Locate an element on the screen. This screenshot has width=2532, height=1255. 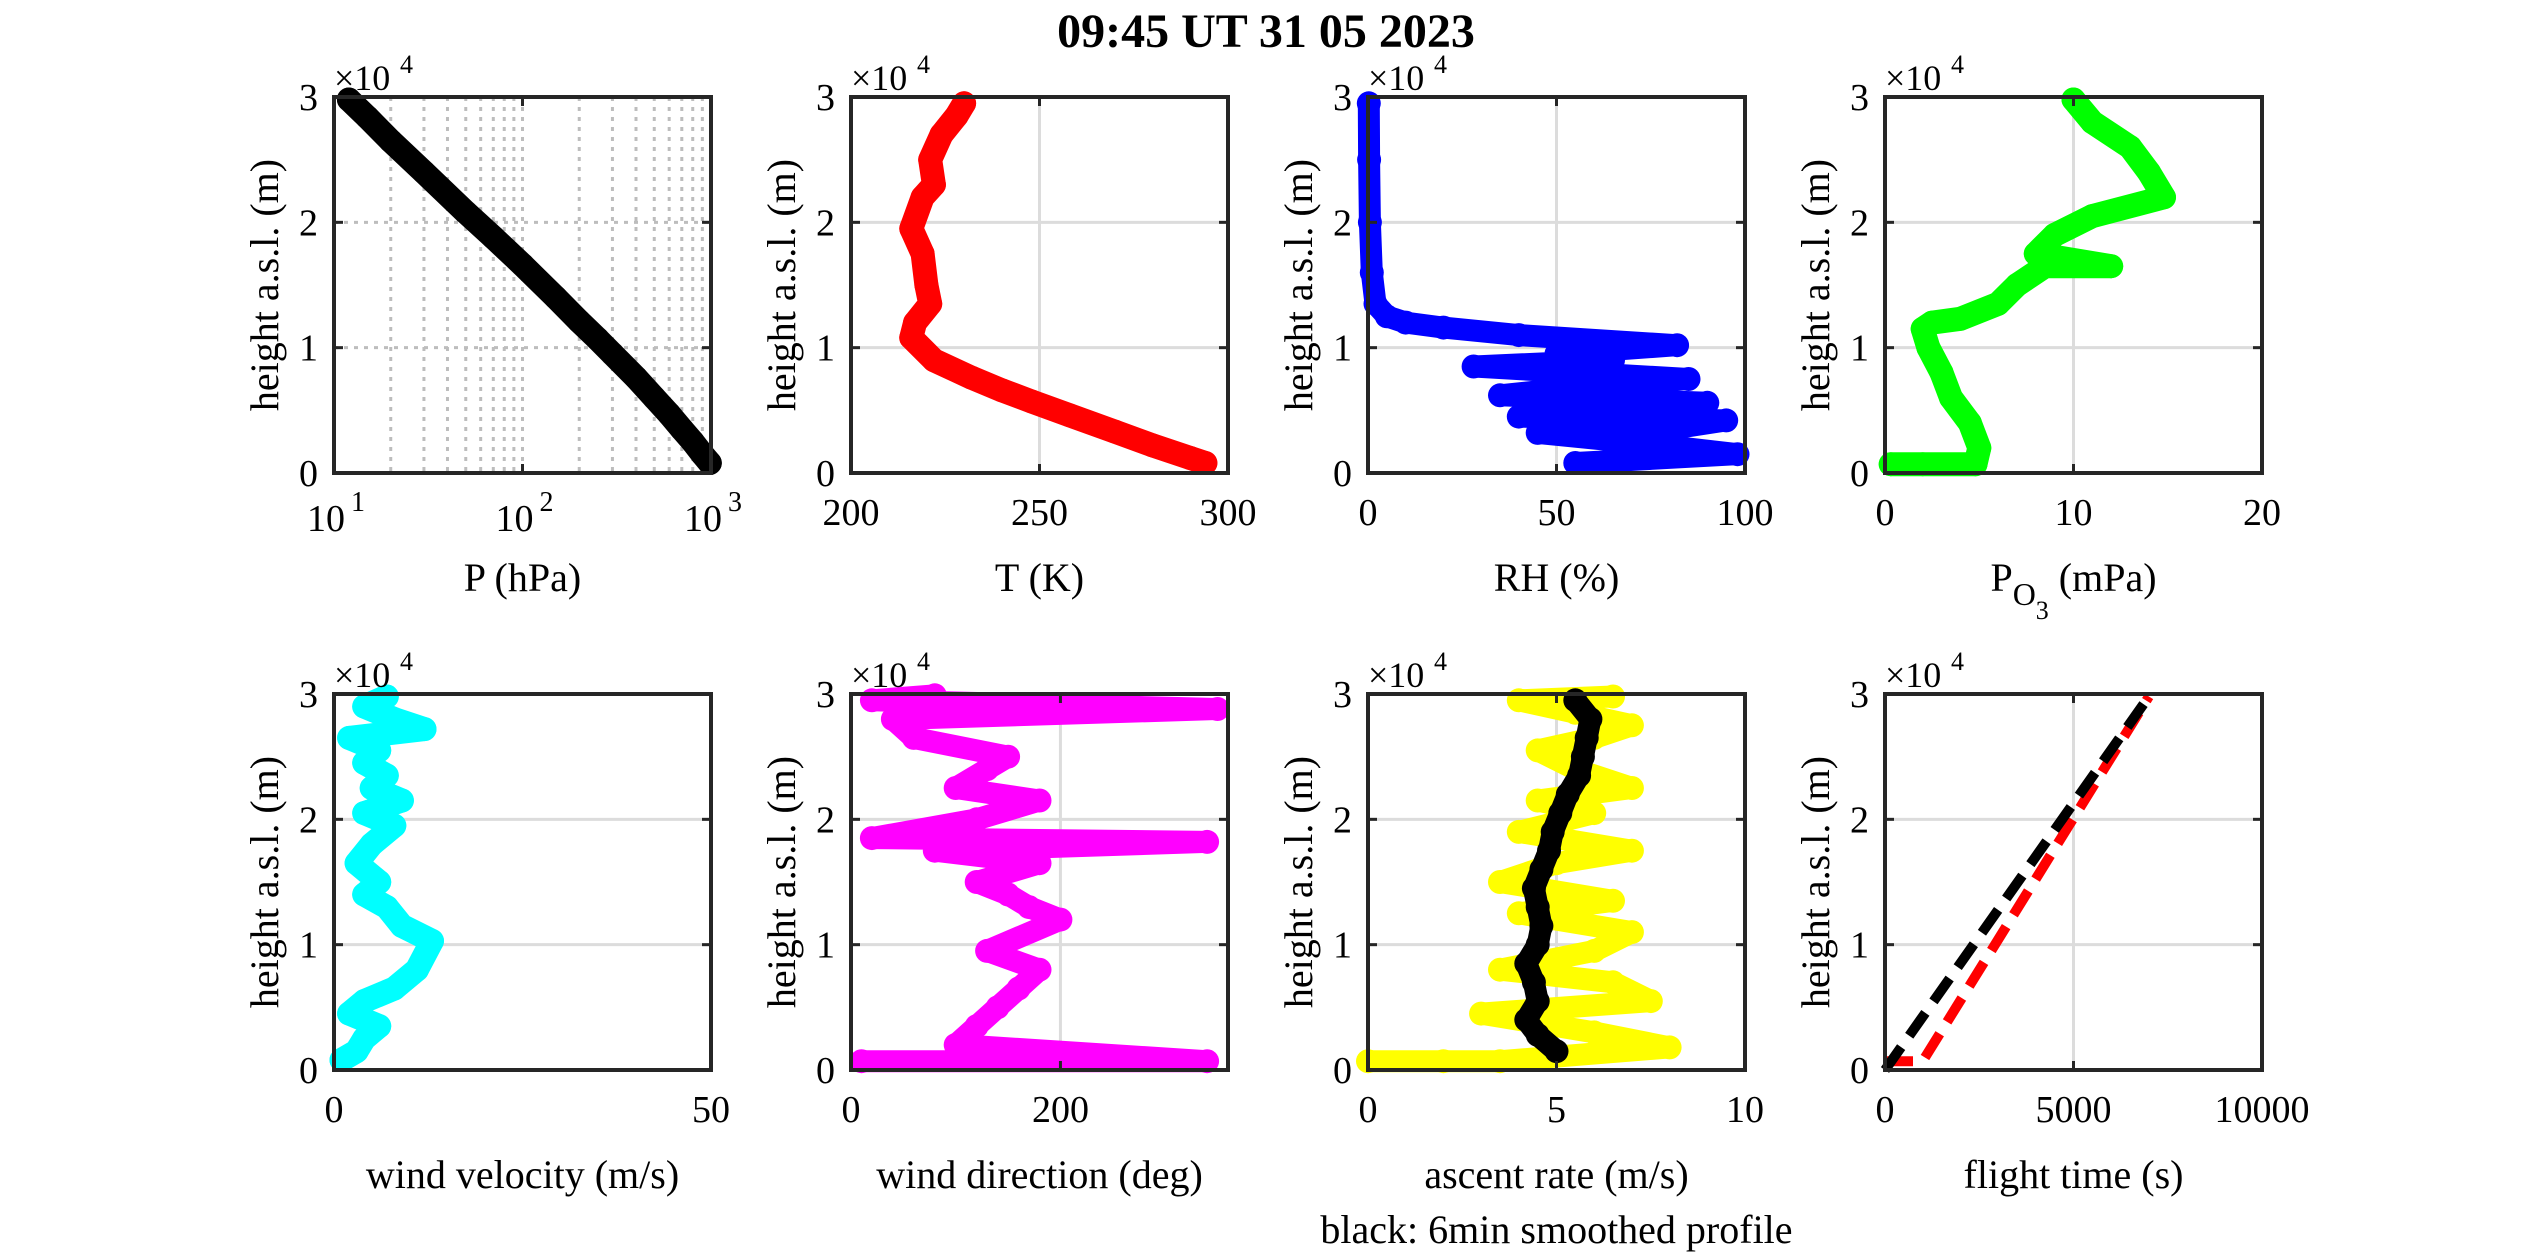
x-tick-label: 250 is located at coordinates (1039, 513).